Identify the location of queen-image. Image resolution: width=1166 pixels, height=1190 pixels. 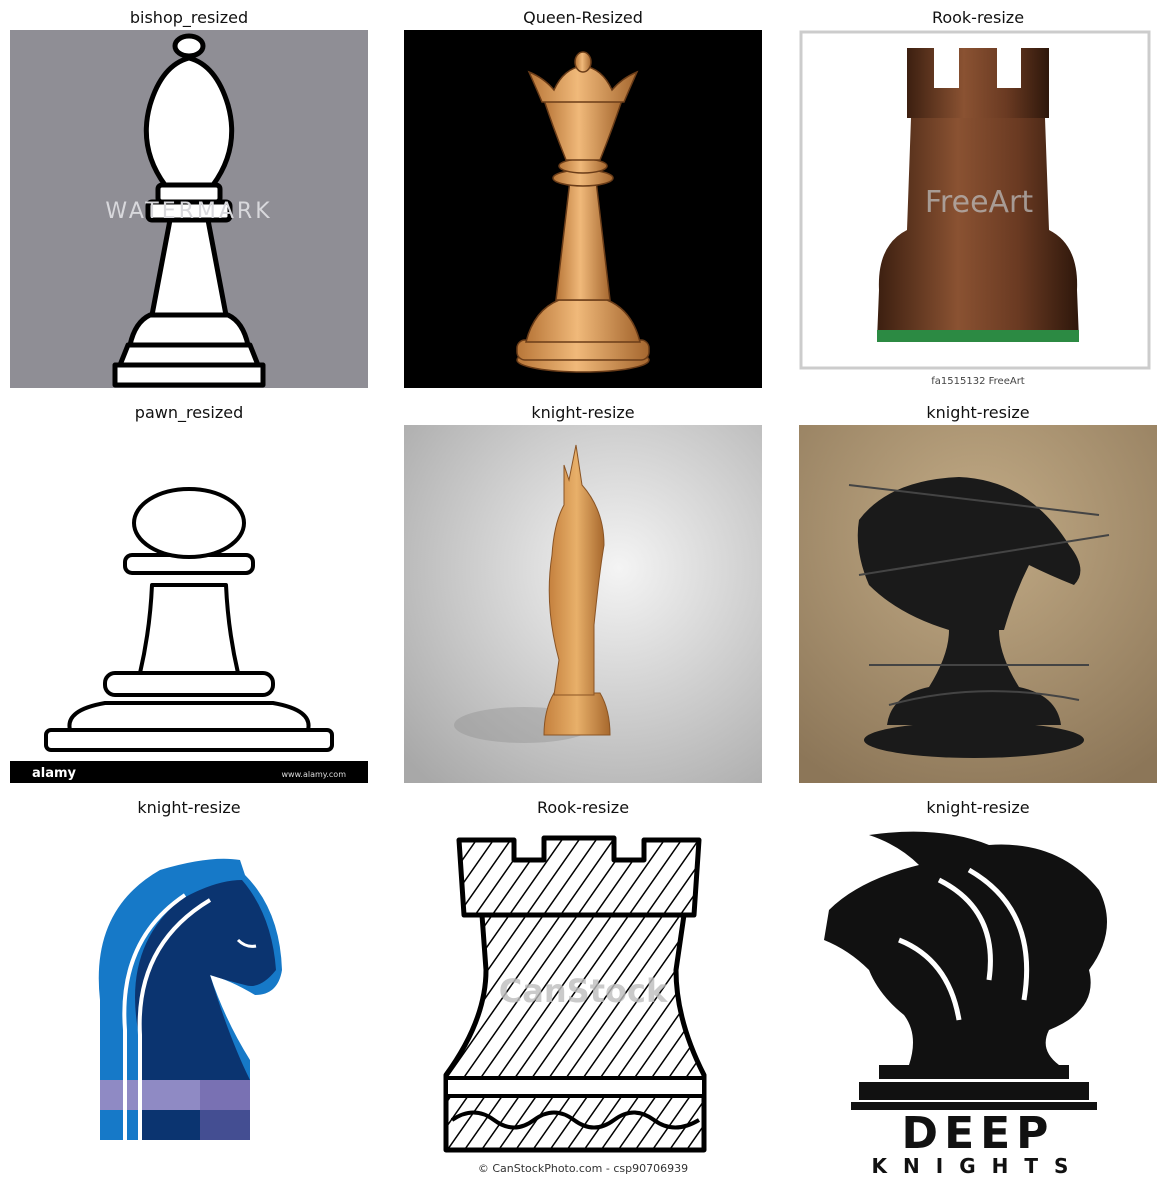
(583, 209).